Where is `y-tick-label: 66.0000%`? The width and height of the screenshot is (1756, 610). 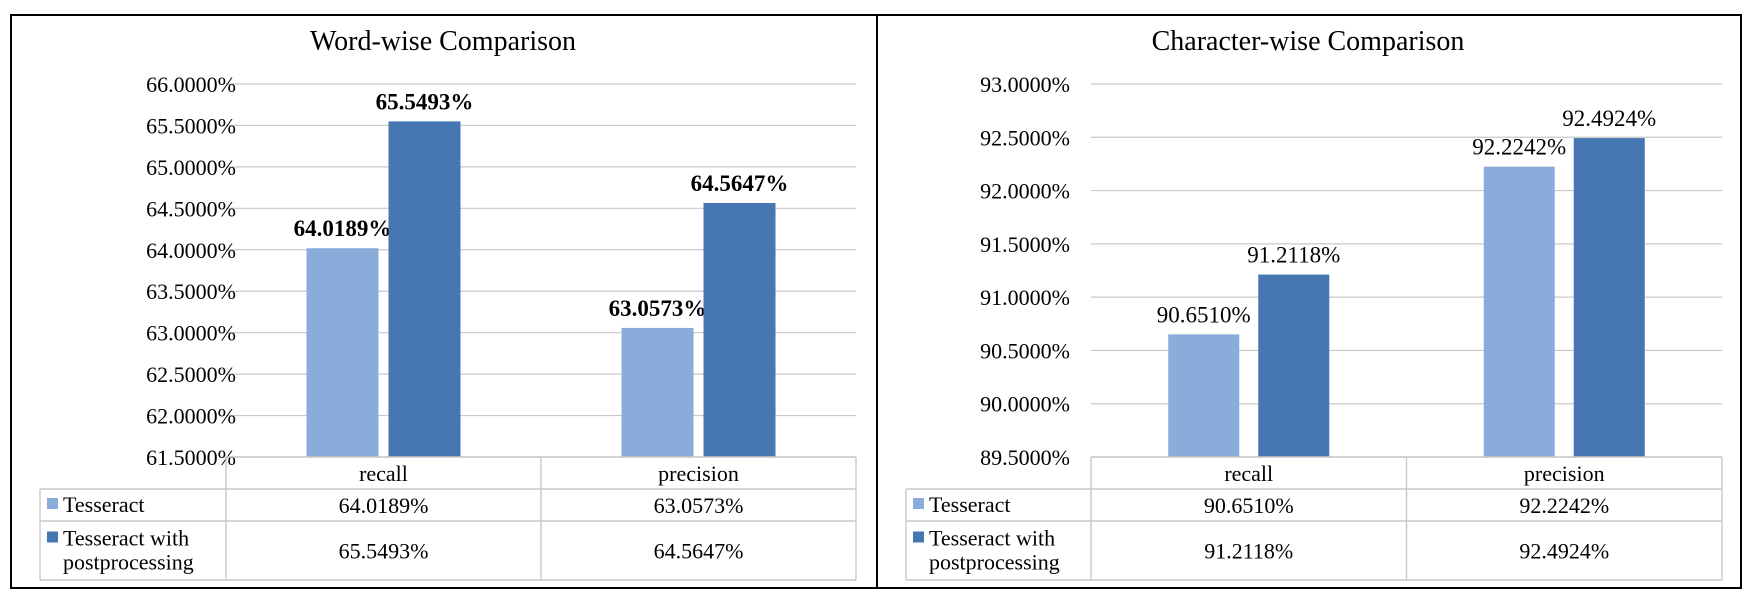 y-tick-label: 66.0000% is located at coordinates (191, 84).